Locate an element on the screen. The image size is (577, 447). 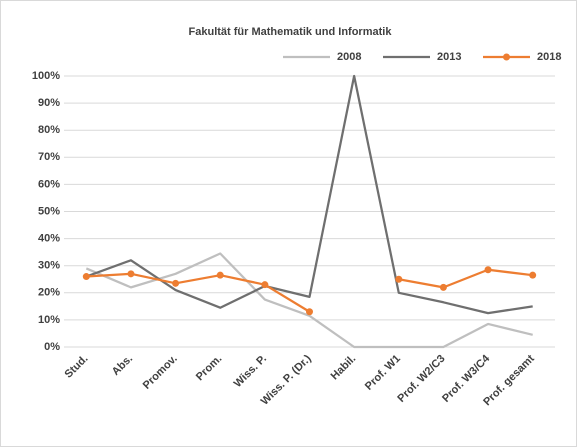
y-tick-label: 70% is located at coordinates (49, 157).